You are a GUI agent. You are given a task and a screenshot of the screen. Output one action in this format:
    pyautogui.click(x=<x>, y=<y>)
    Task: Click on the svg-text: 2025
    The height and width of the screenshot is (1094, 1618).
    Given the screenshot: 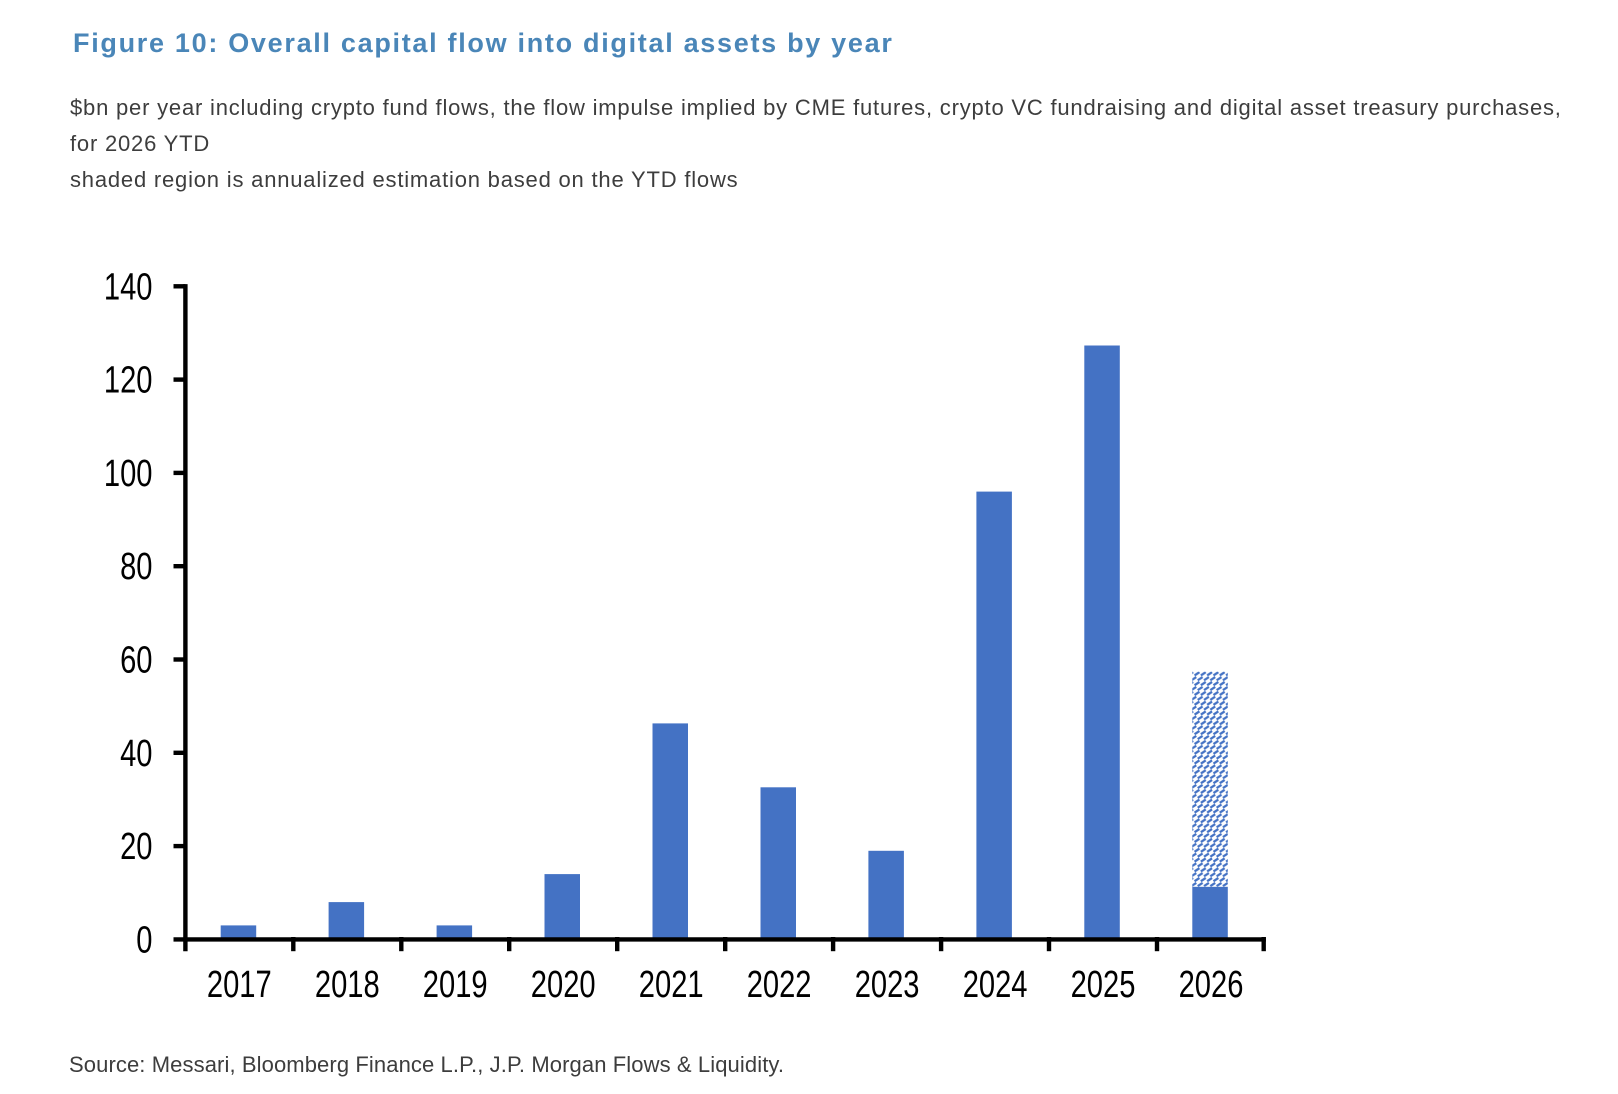 What is the action you would take?
    pyautogui.click(x=1103, y=985)
    